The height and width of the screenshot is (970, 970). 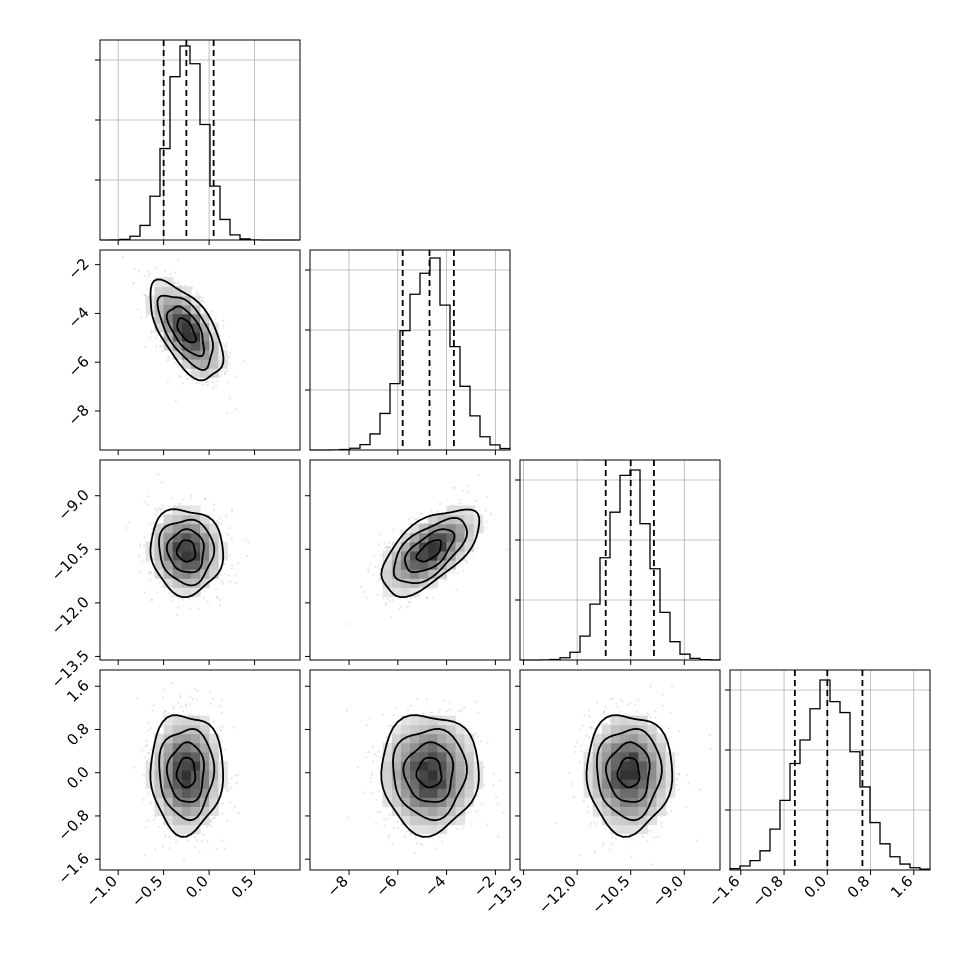 I want to click on y-tick-label-3-3: 0.8, so click(x=78, y=735).